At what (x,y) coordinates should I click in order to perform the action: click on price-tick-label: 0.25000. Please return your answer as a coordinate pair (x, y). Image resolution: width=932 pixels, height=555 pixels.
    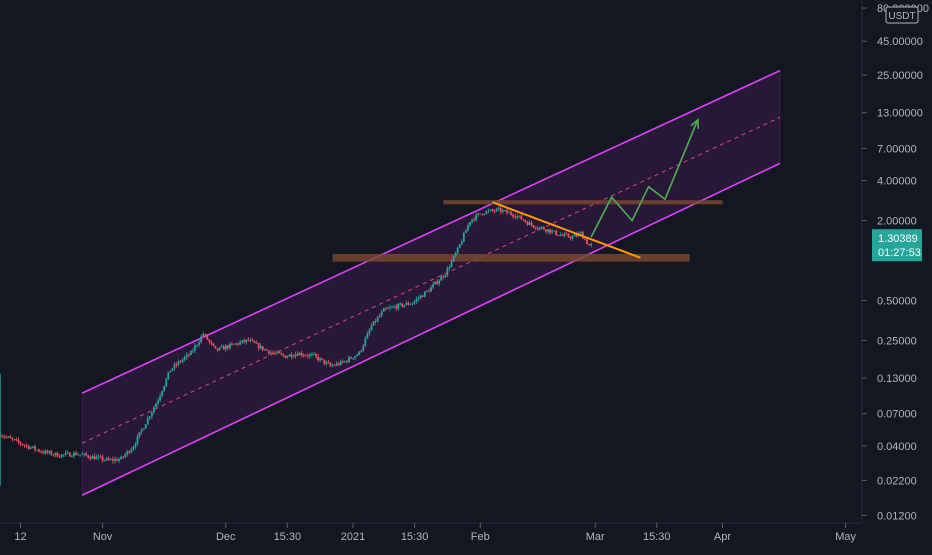
    Looking at the image, I should click on (897, 341).